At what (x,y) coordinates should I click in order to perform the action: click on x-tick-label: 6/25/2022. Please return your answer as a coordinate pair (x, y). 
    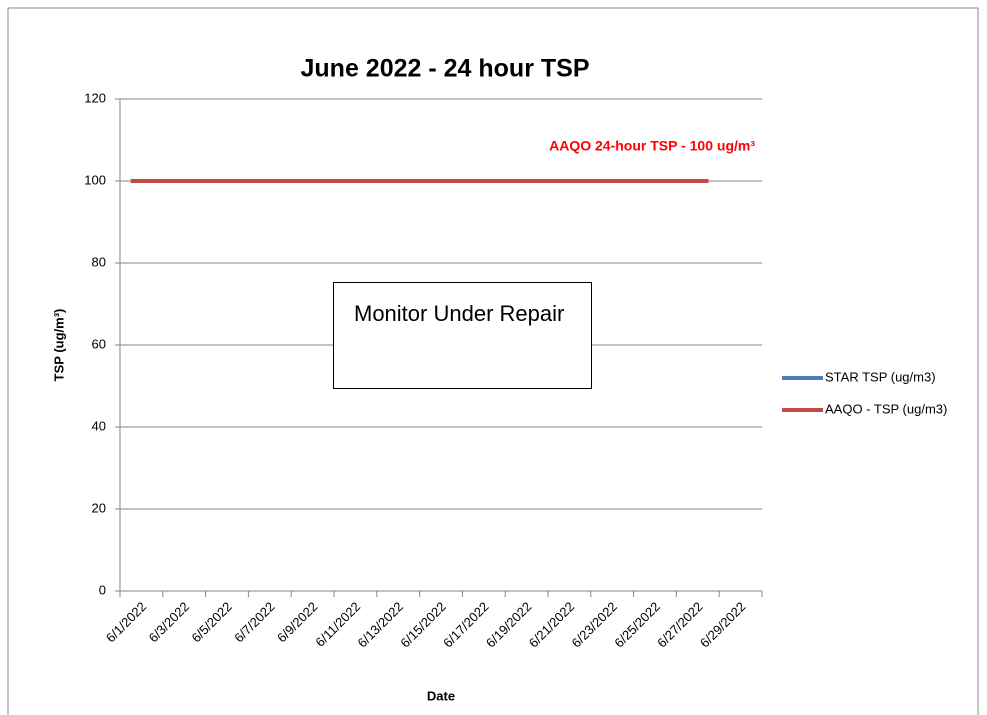
    Looking at the image, I should click on (637, 625).